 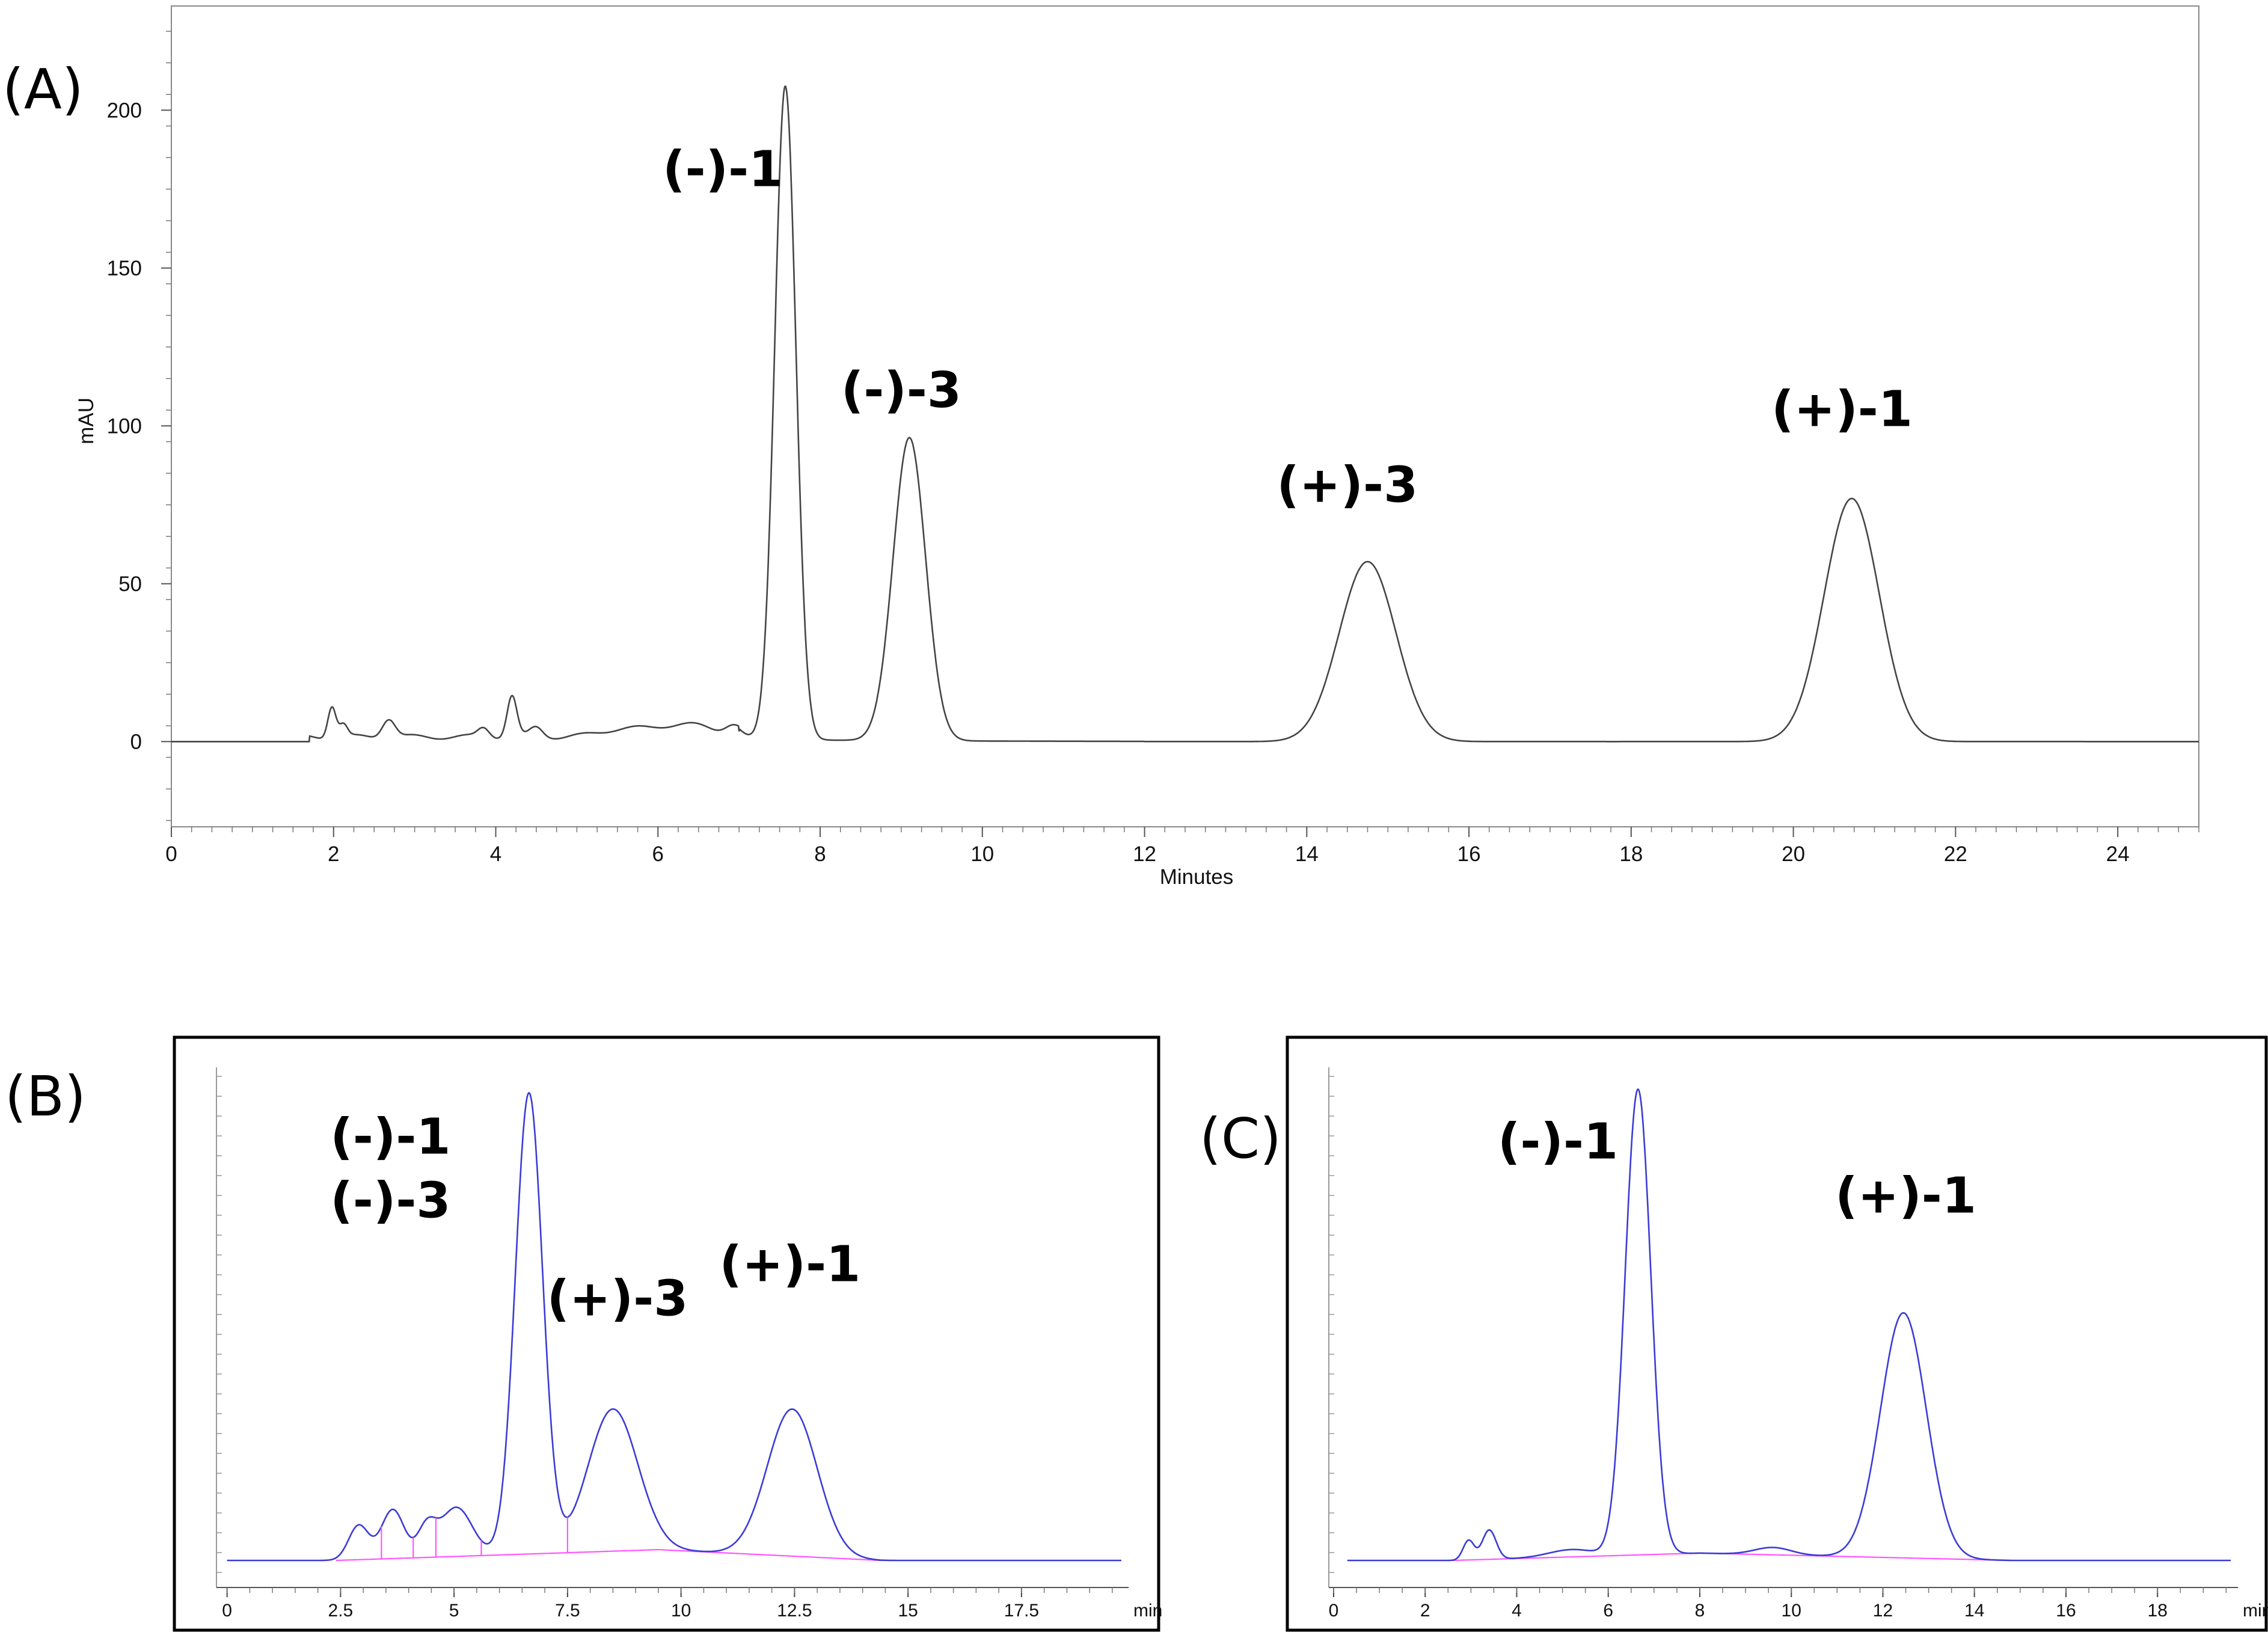 I want to click on x-tick-label-a: 24, so click(x=2118, y=854).